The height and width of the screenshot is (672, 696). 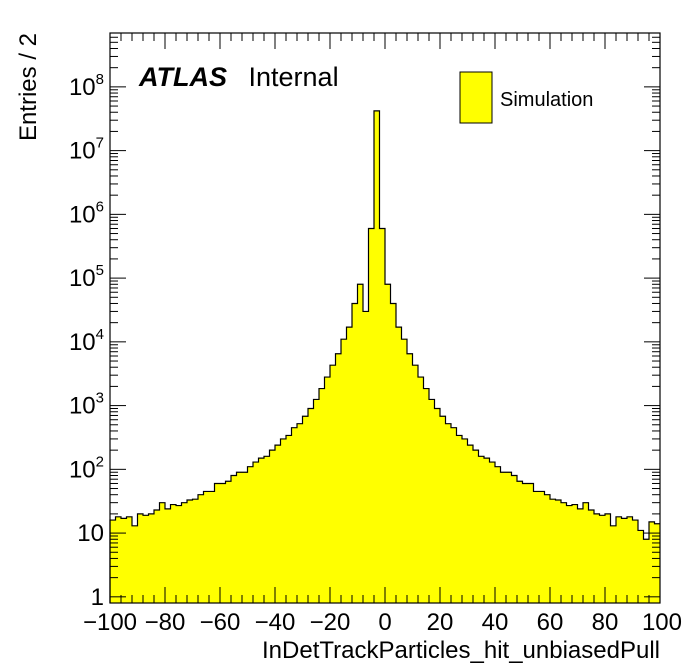 What do you see at coordinates (220, 622) in the screenshot?
I see `x-tick-label: −60` at bounding box center [220, 622].